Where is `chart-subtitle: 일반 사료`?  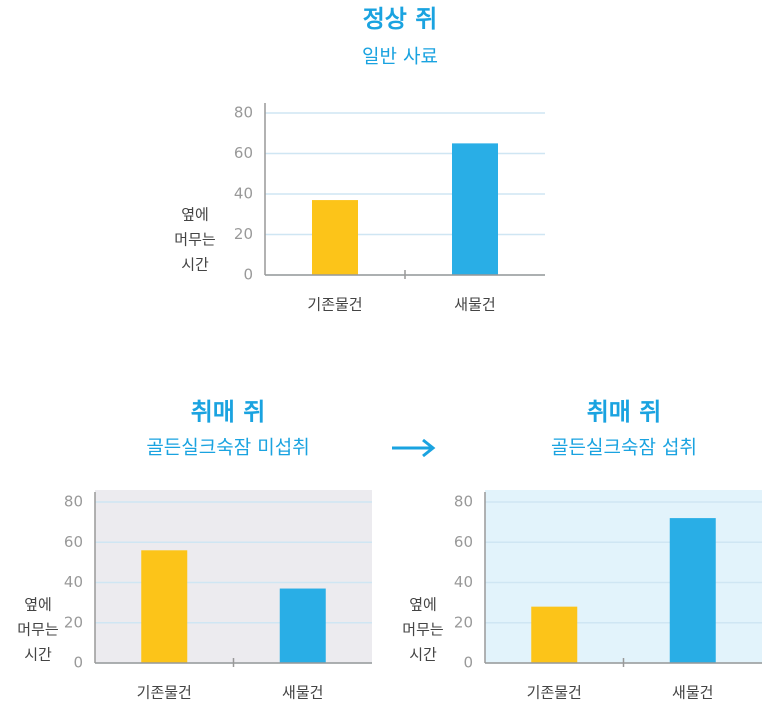 chart-subtitle: 일반 사료 is located at coordinates (400, 57).